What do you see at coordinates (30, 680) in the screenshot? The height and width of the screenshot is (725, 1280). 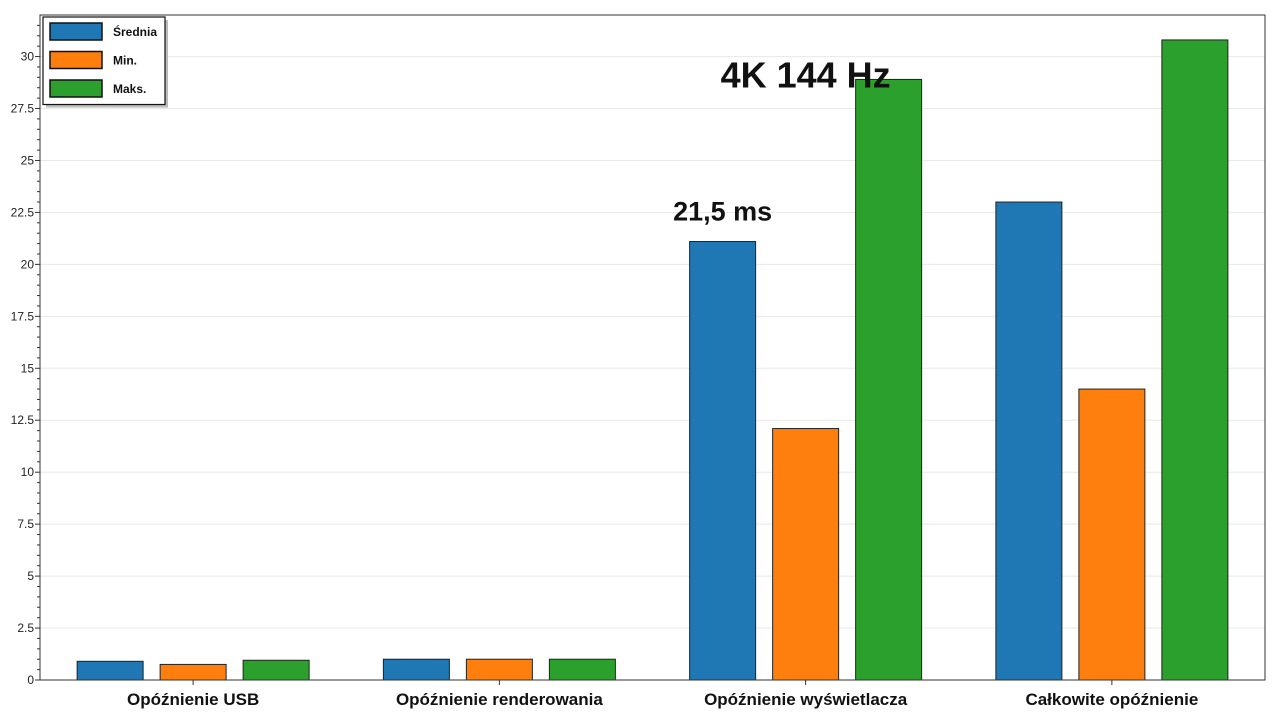 I see `y-tick-label: 0` at bounding box center [30, 680].